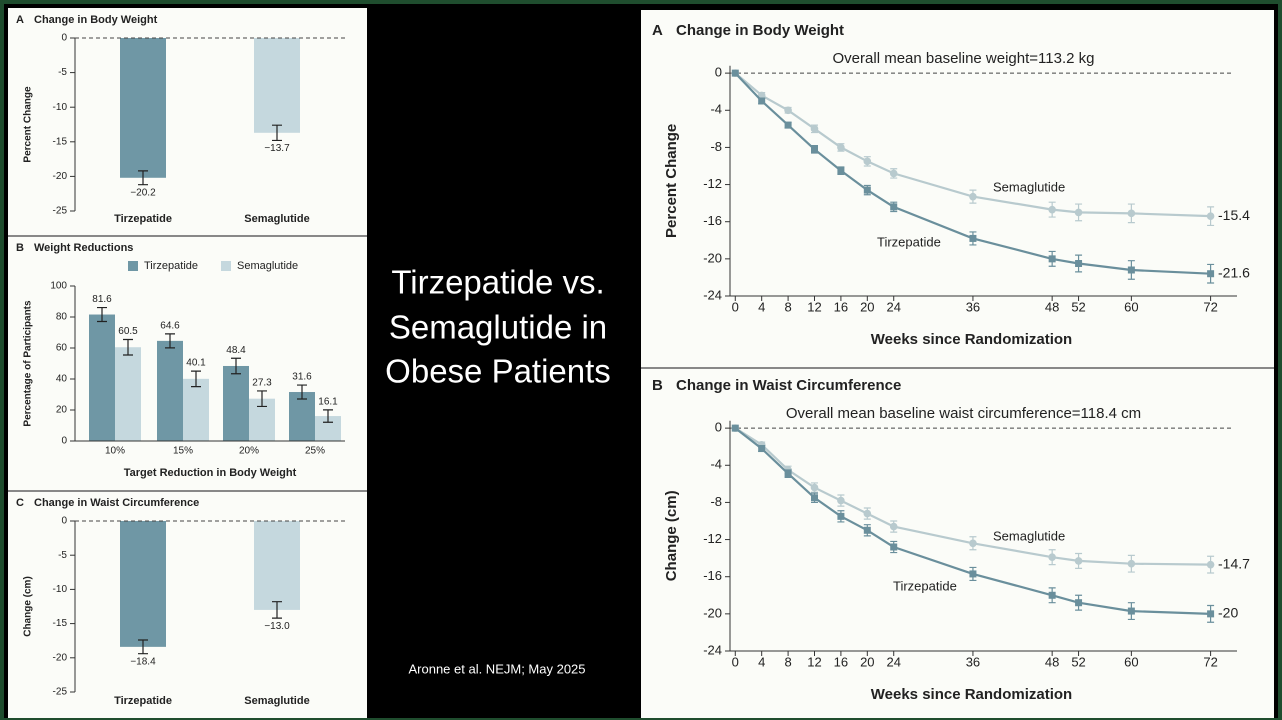  Describe the element at coordinates (1210, 306) in the screenshot. I see `x-tick-label: 72` at that location.